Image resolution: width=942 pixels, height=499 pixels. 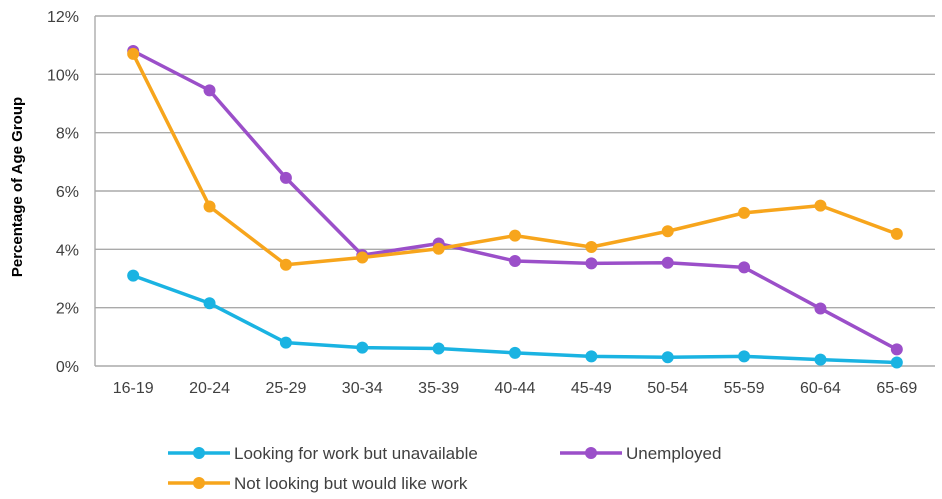 I want to click on x-tick-label: 20-24, so click(x=209, y=388).